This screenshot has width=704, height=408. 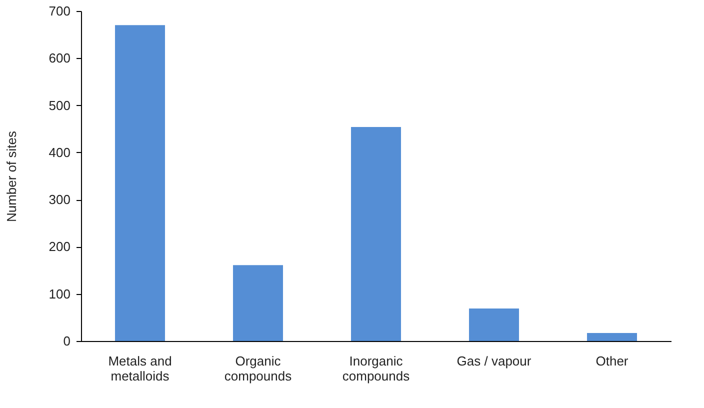 What do you see at coordinates (59, 11) in the screenshot?
I see `y-tick-label: 700` at bounding box center [59, 11].